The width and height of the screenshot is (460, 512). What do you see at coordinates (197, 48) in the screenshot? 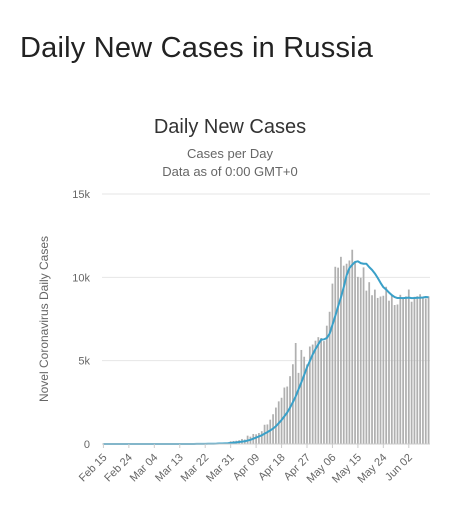
I see `page-heading: Daily New Cases in Russia` at bounding box center [197, 48].